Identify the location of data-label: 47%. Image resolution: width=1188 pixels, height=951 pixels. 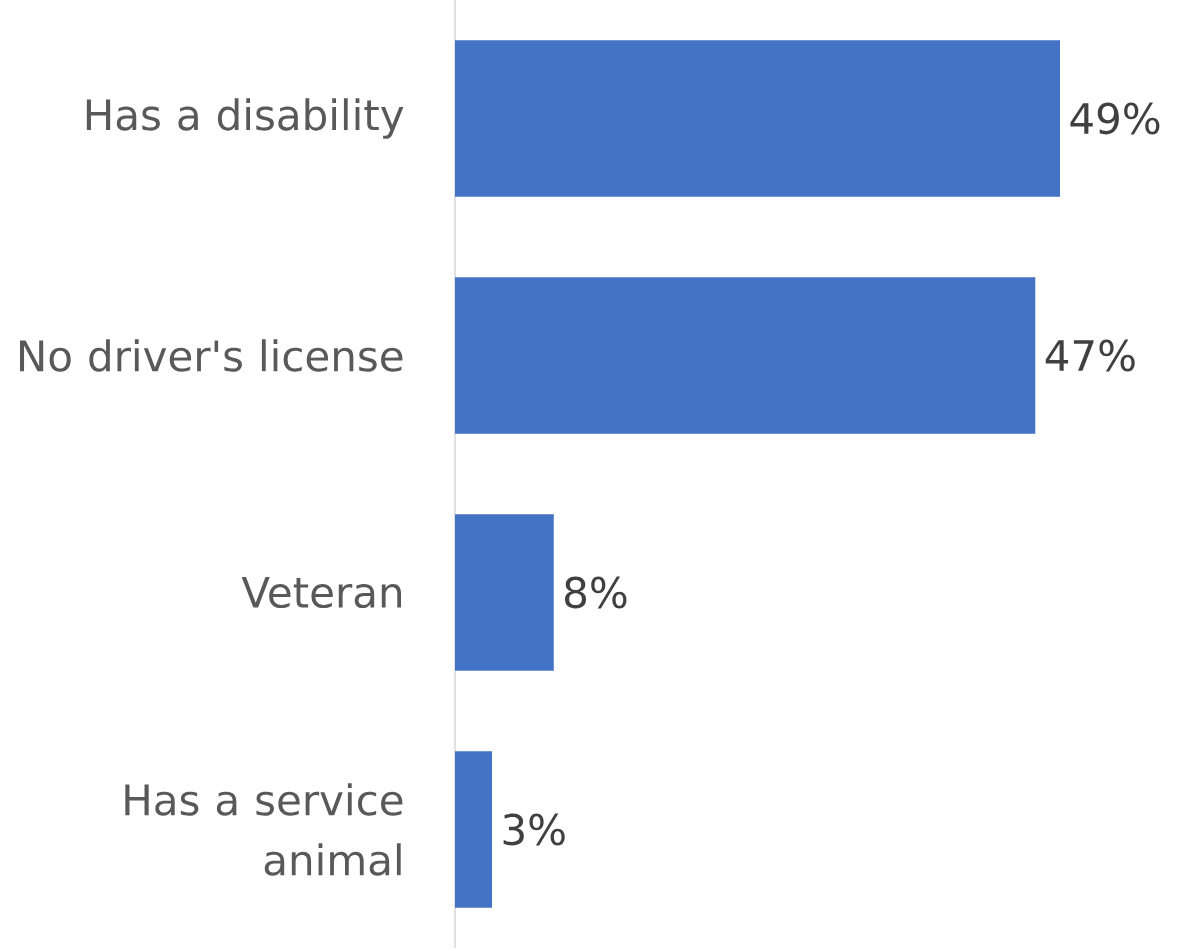
(1090, 355).